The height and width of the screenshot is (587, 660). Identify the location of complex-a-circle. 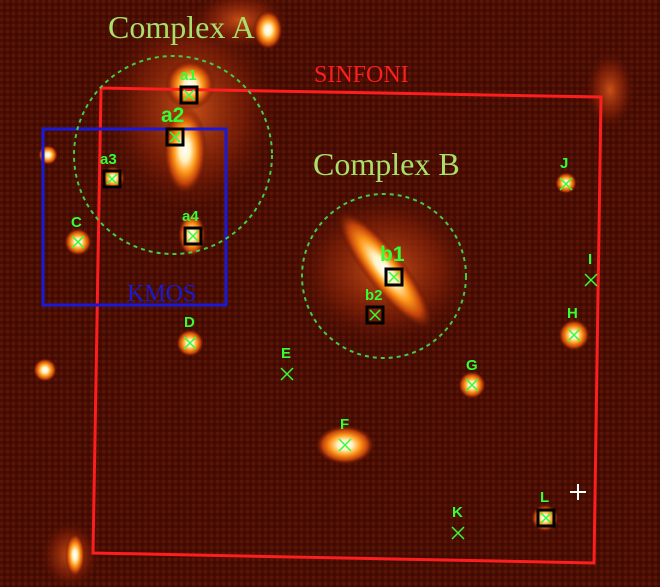
(173, 155).